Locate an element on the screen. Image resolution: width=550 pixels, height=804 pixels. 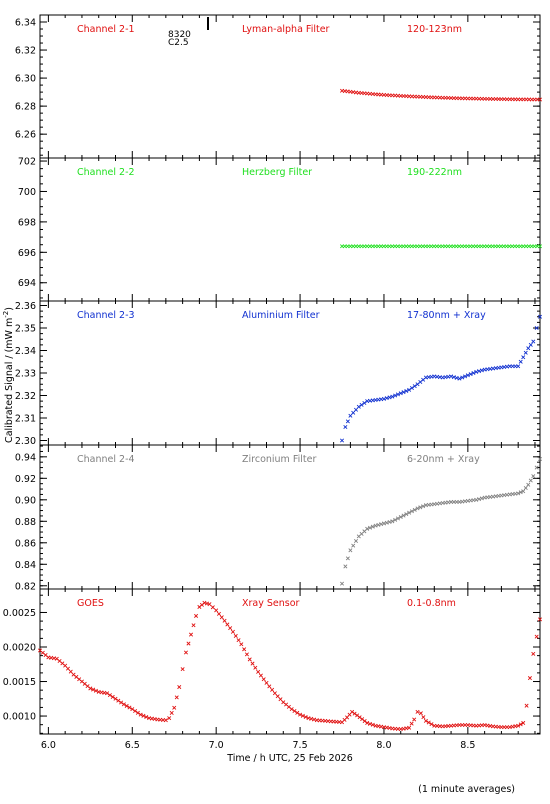
event-marker-id: 8320 is located at coordinates (179, 35).